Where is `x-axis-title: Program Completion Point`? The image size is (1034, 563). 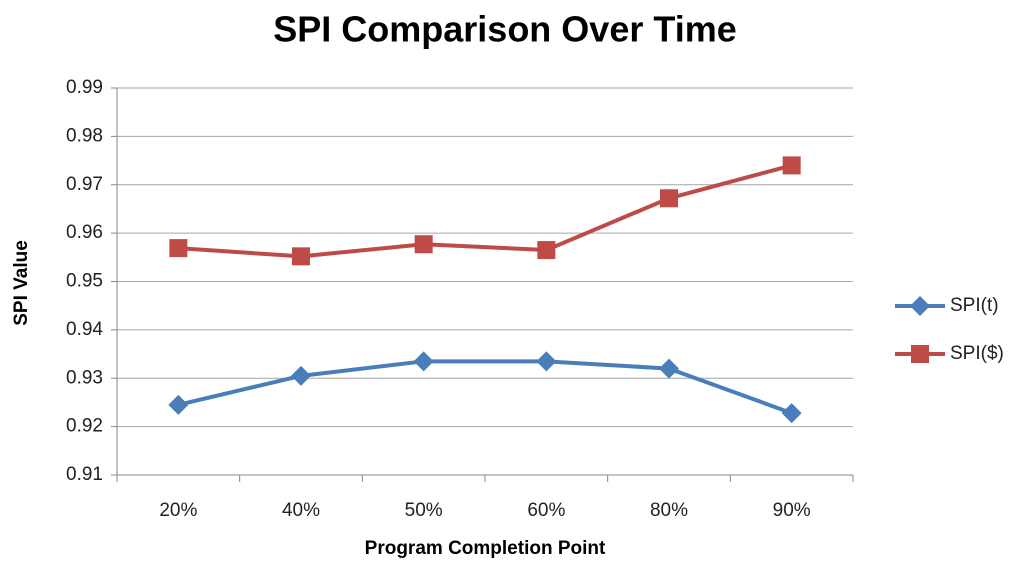 x-axis-title: Program Completion Point is located at coordinates (485, 548).